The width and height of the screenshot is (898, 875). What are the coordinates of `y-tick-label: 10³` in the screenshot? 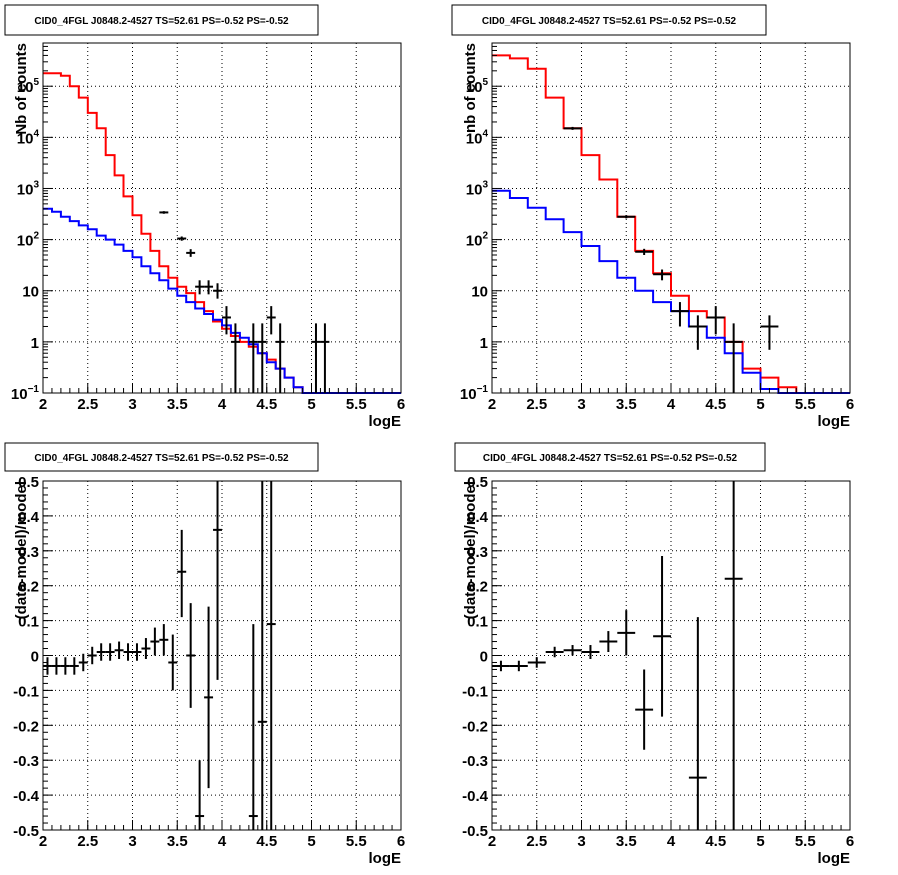 It's located at (477, 188).